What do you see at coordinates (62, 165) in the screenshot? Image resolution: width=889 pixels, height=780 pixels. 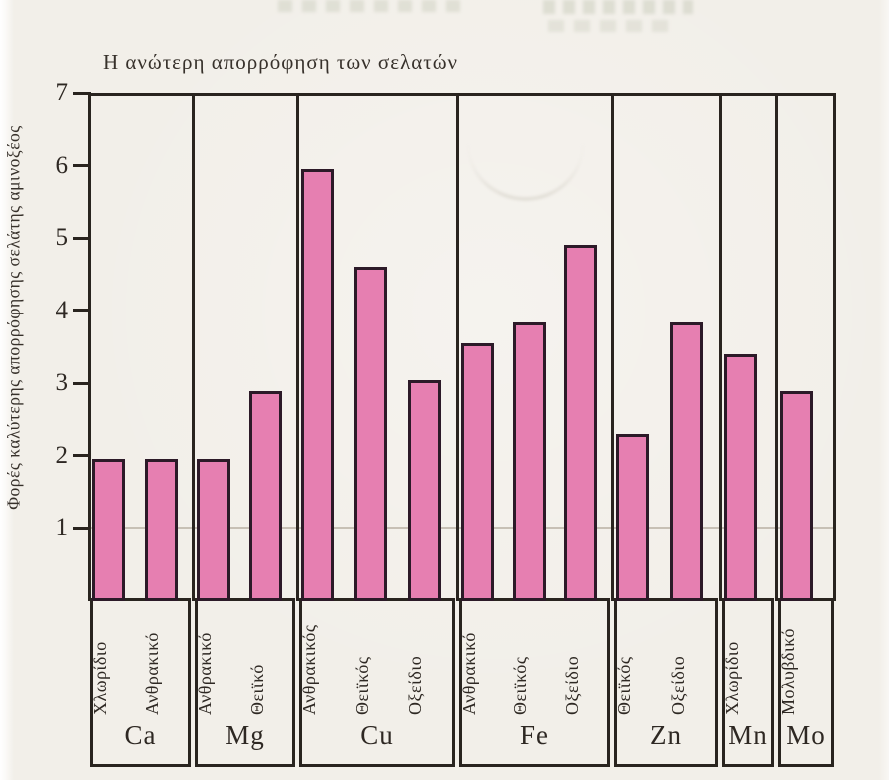 I see `y-tick-label: 6` at bounding box center [62, 165].